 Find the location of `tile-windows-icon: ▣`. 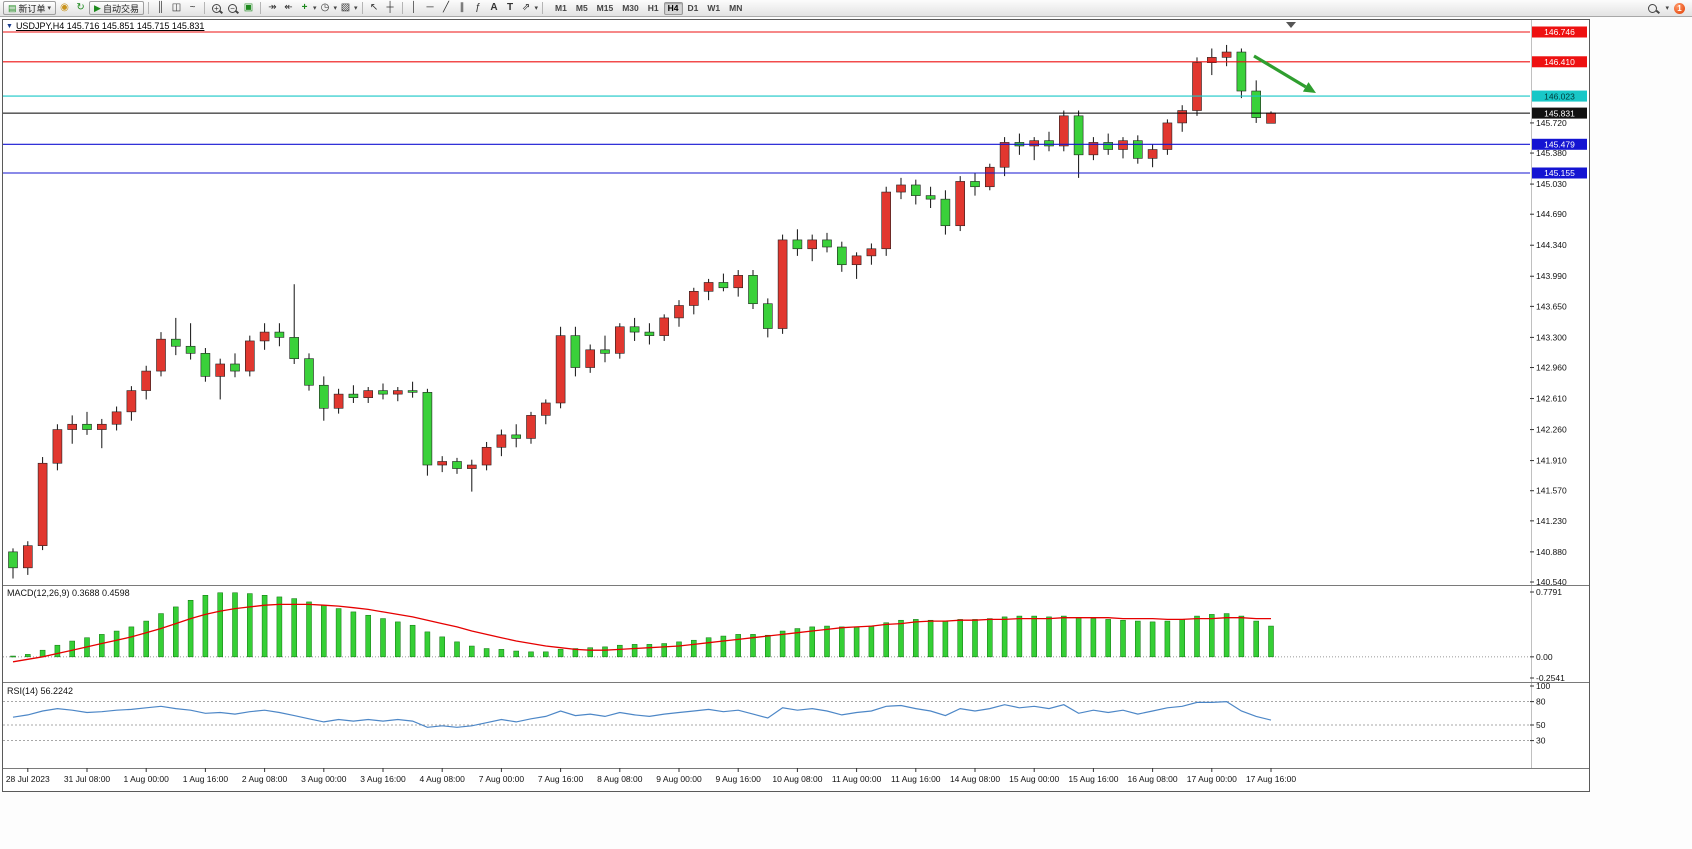

tile-windows-icon: ▣ is located at coordinates (248, 7).